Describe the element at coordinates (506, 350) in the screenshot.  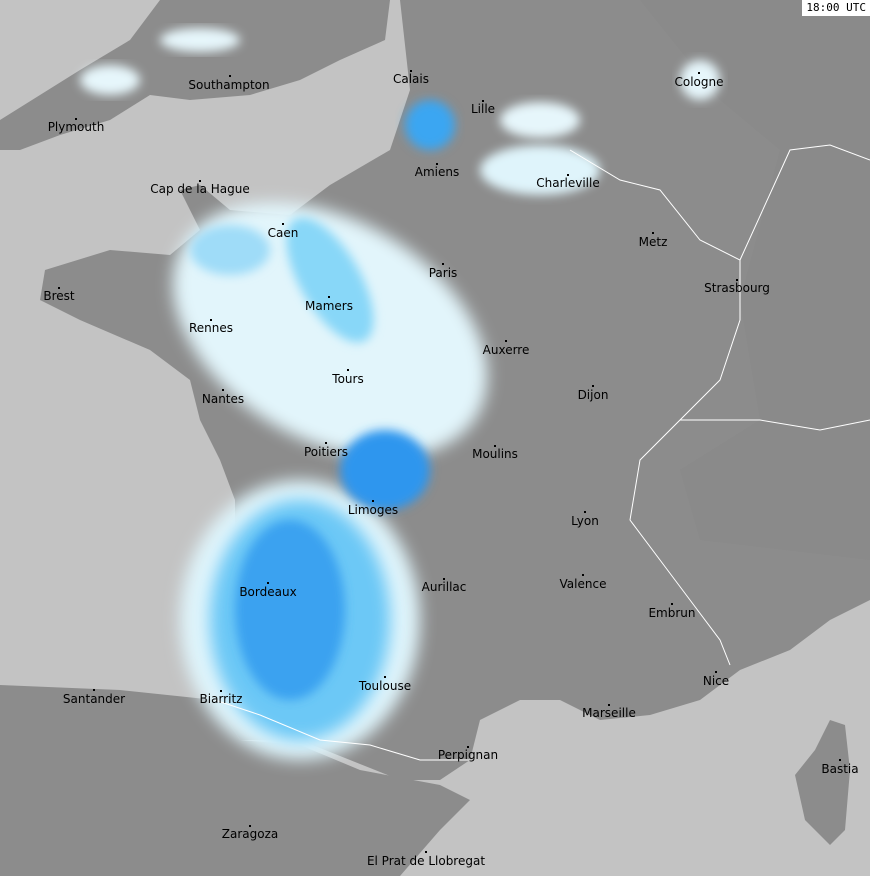
I see `city-label: Auxerre` at that location.